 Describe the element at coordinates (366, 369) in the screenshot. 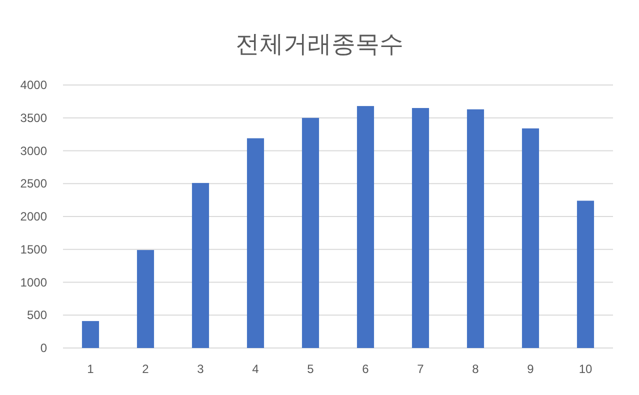

I see `x-tick-label: 6` at that location.